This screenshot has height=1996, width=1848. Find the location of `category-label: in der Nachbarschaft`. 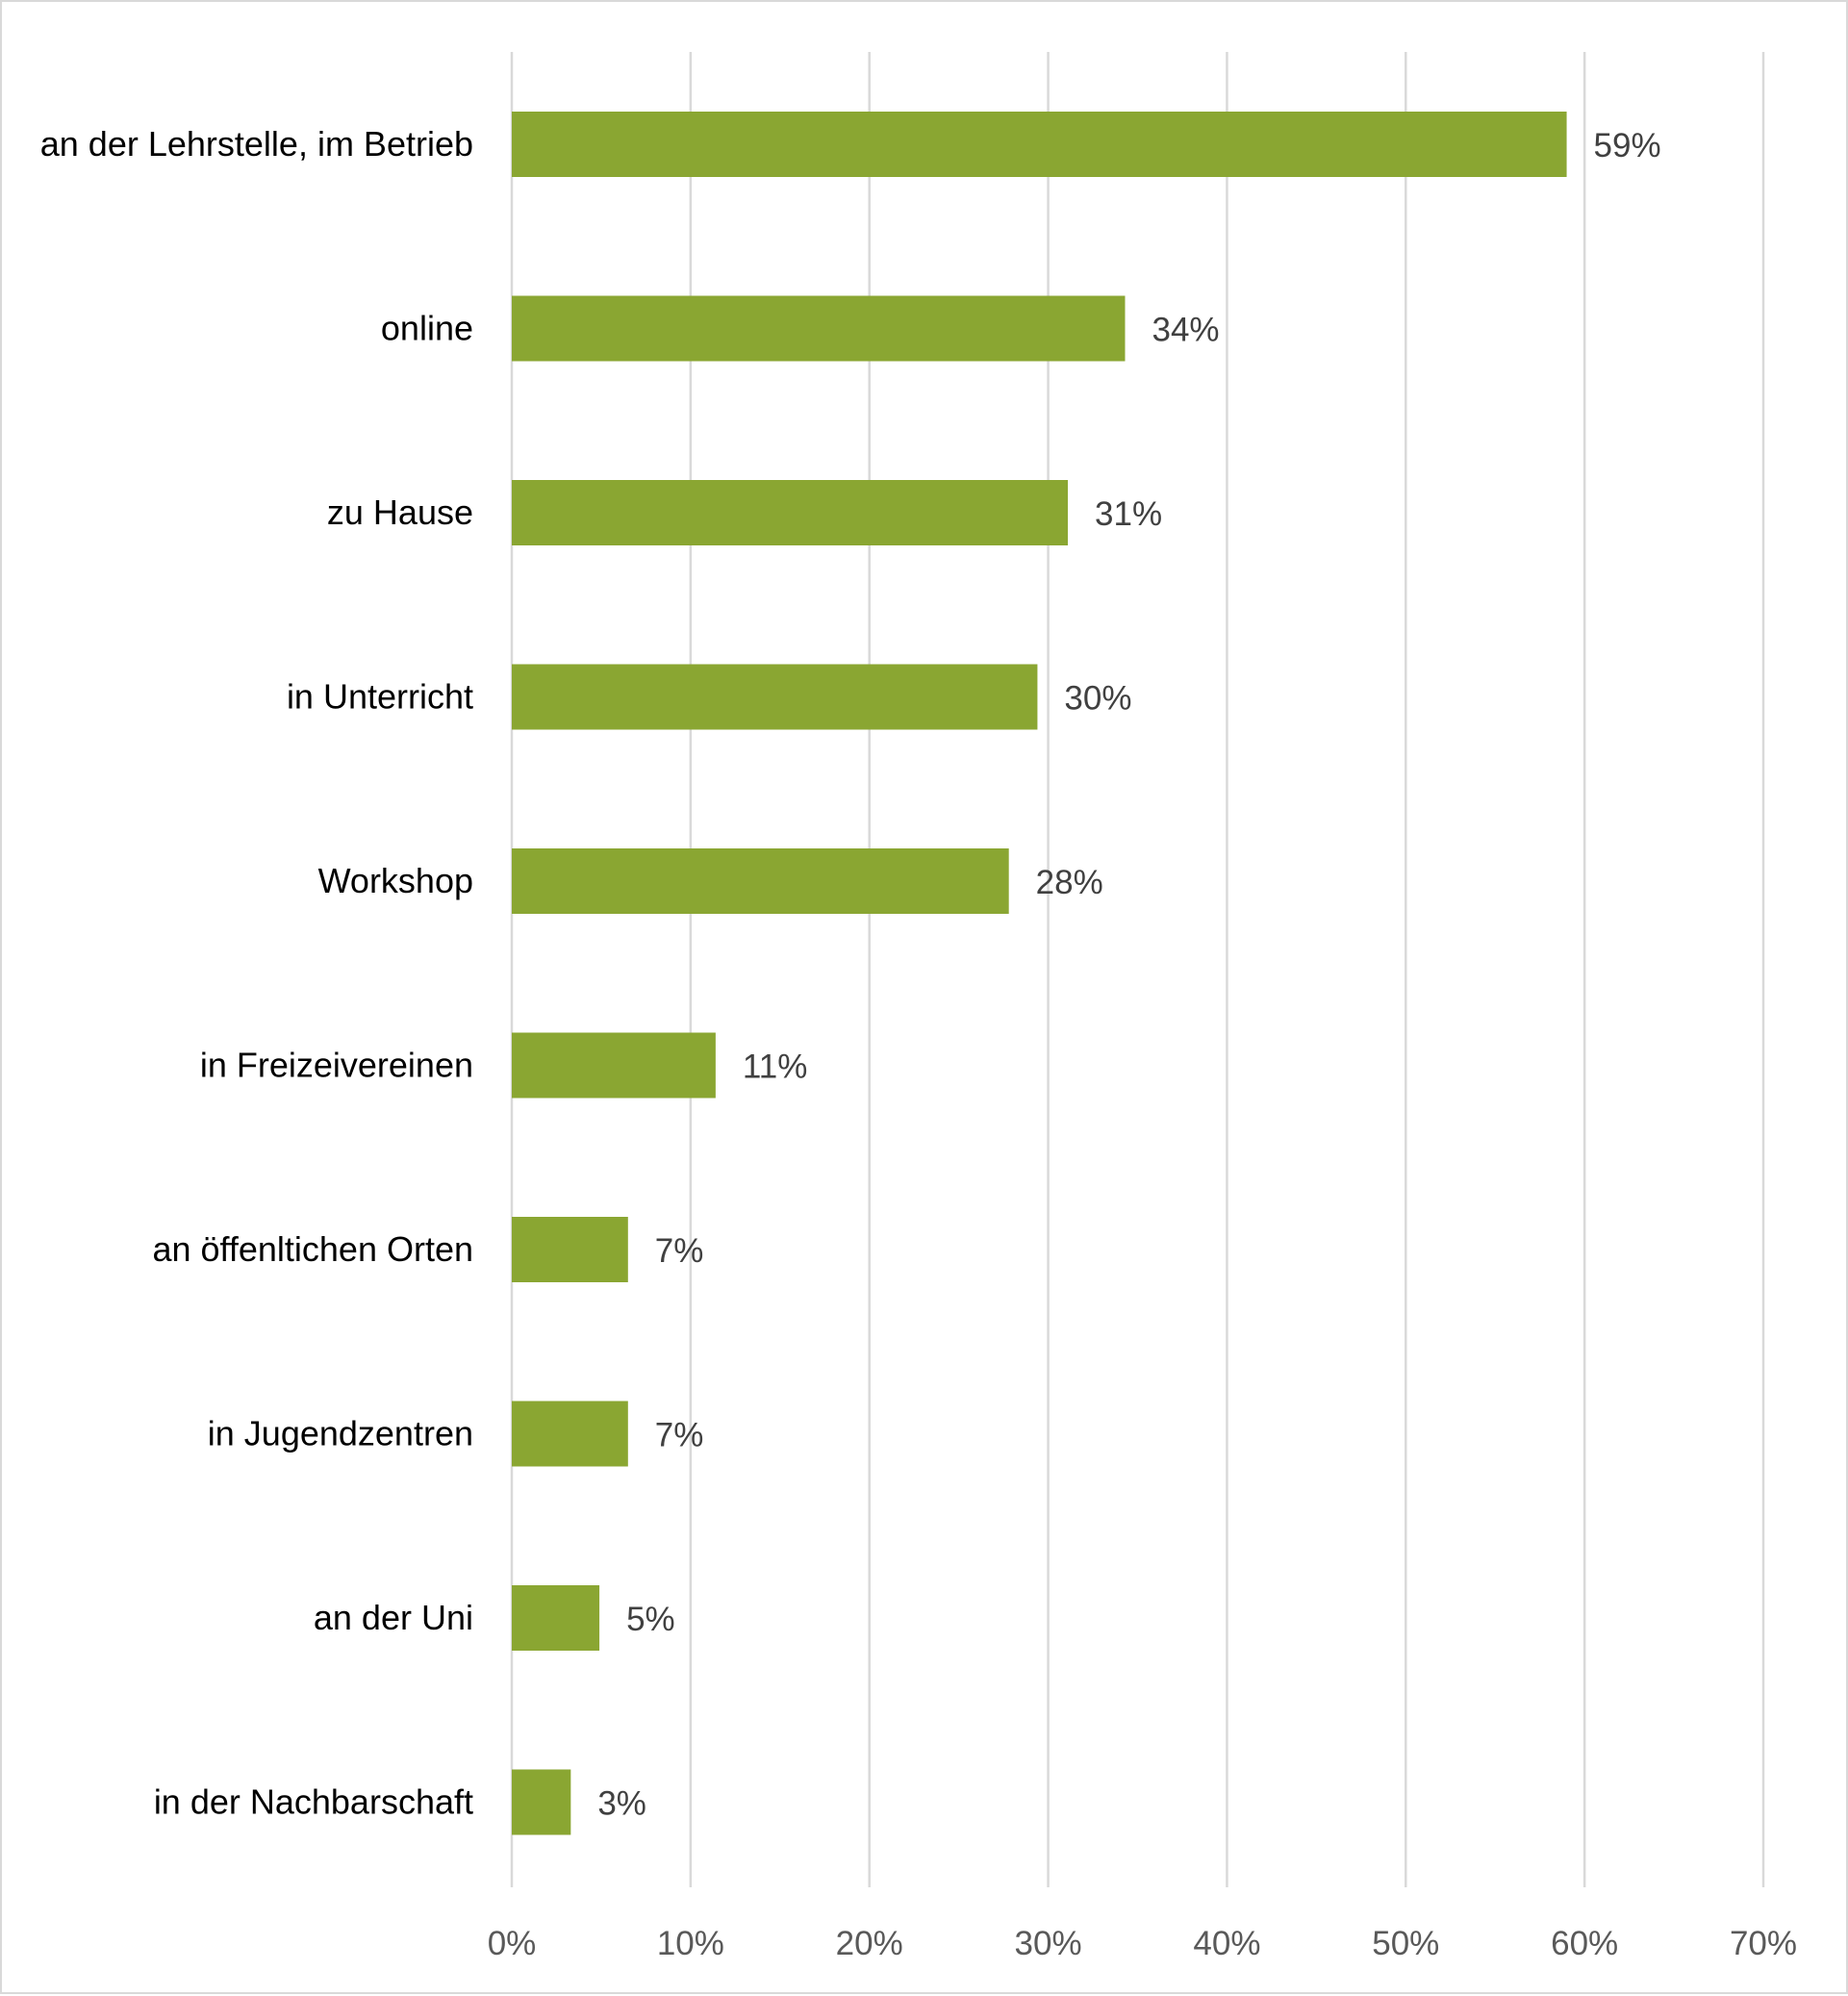

category-label: in der Nachbarschaft is located at coordinates (313, 1802).